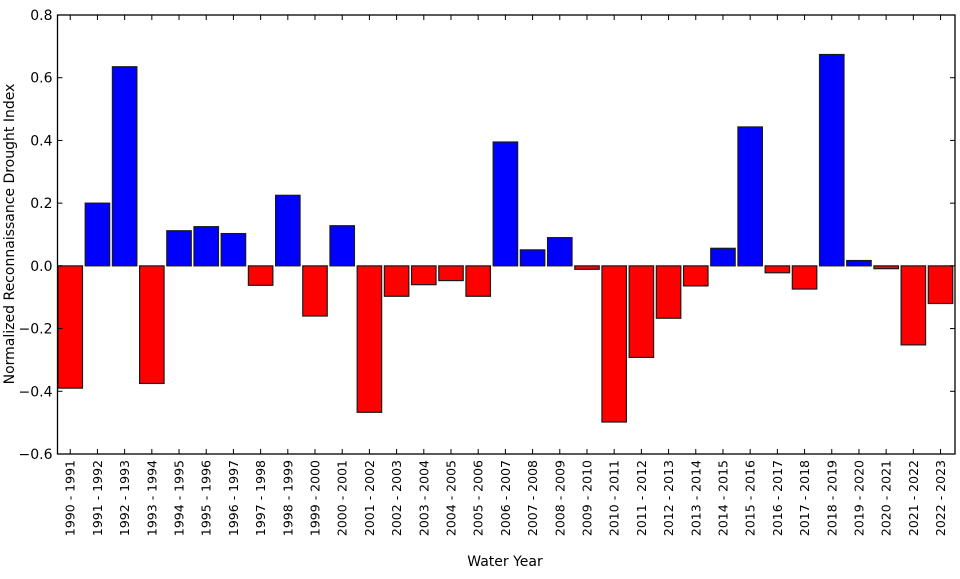 This screenshot has height=579, width=960. I want to click on bar-2001-2002, so click(369, 339).